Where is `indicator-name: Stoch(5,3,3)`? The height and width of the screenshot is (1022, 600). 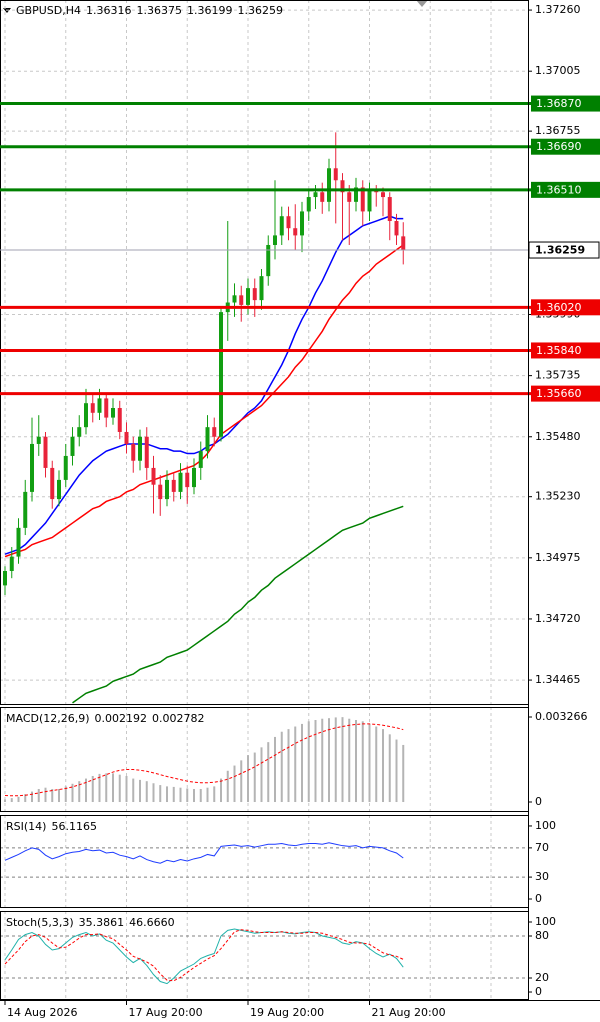 indicator-name: Stoch(5,3,3) is located at coordinates (40, 922).